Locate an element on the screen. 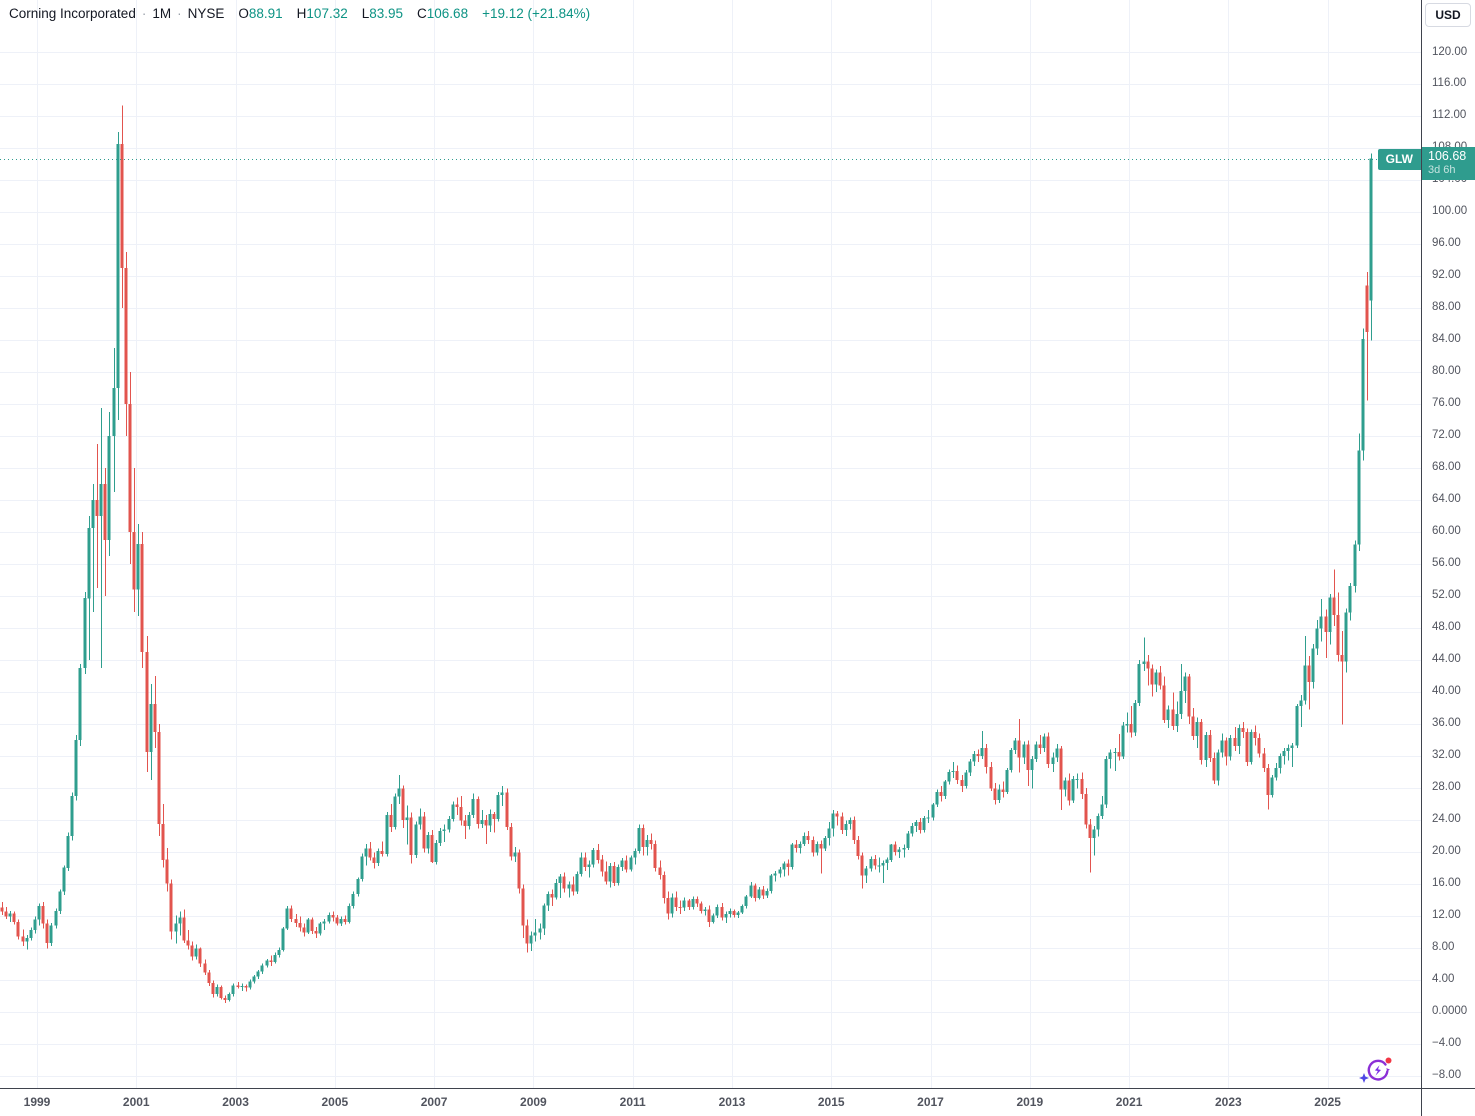  price-axis-label: 40.00 is located at coordinates (1446, 691).